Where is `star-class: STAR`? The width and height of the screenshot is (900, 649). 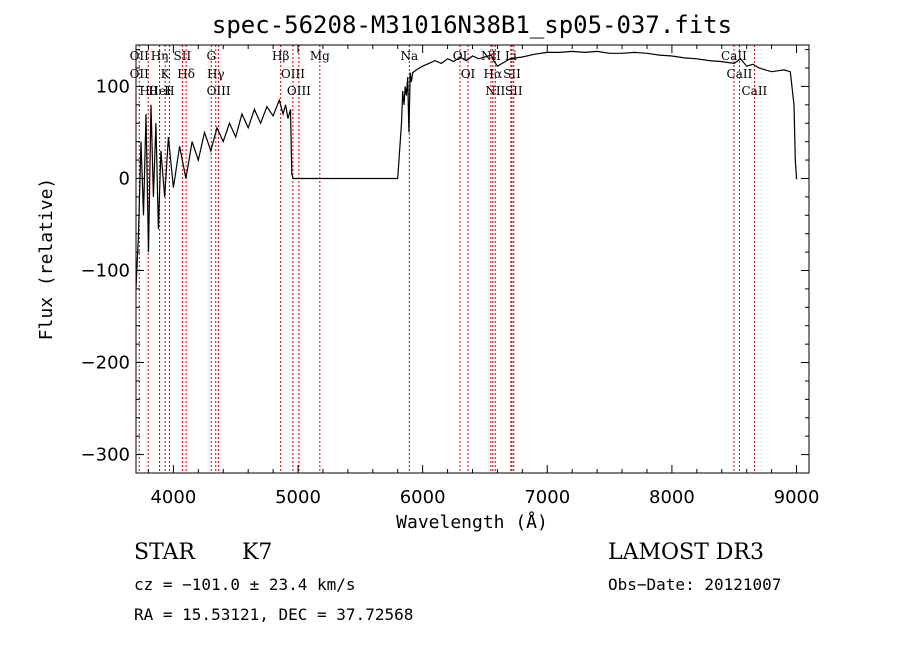 star-class: STAR is located at coordinates (164, 552).